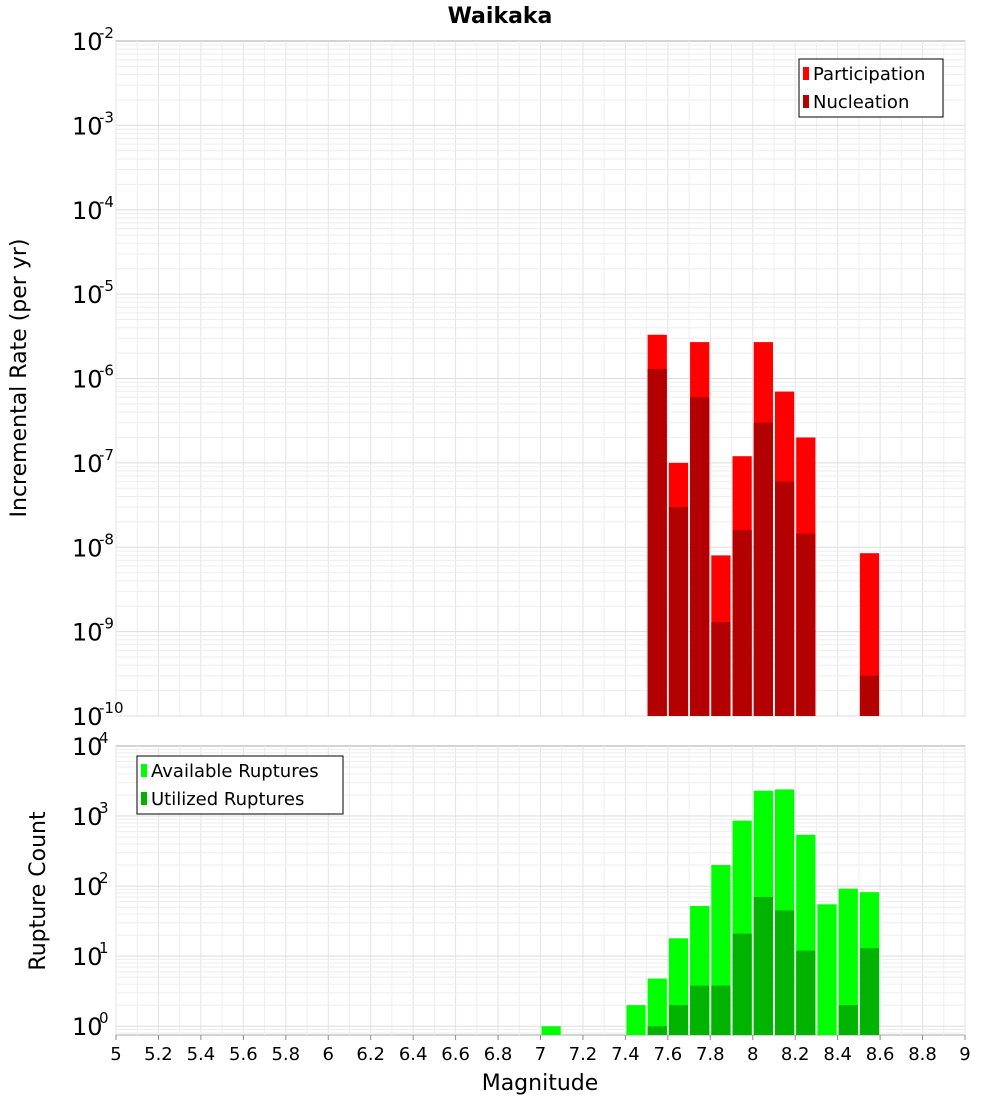  What do you see at coordinates (583, 1054) in the screenshot?
I see `x-tick-label: 7.2` at bounding box center [583, 1054].